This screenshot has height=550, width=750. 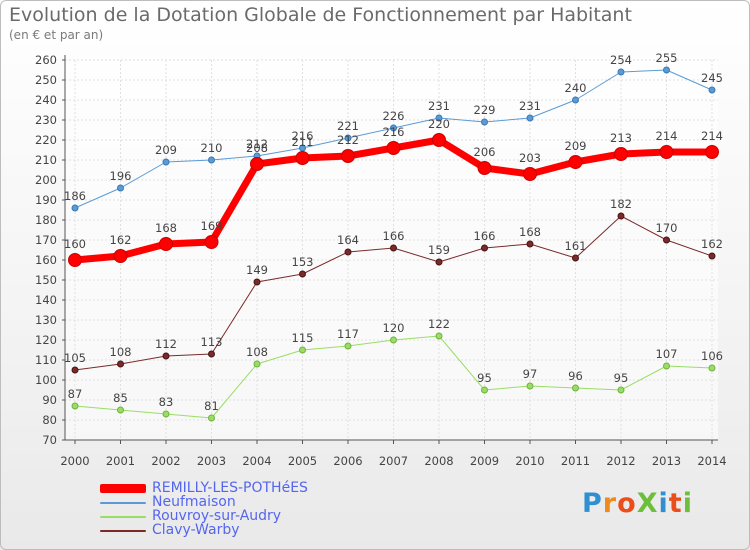 What do you see at coordinates (211, 406) in the screenshot?
I see `data-label-rouvroy: 81` at bounding box center [211, 406].